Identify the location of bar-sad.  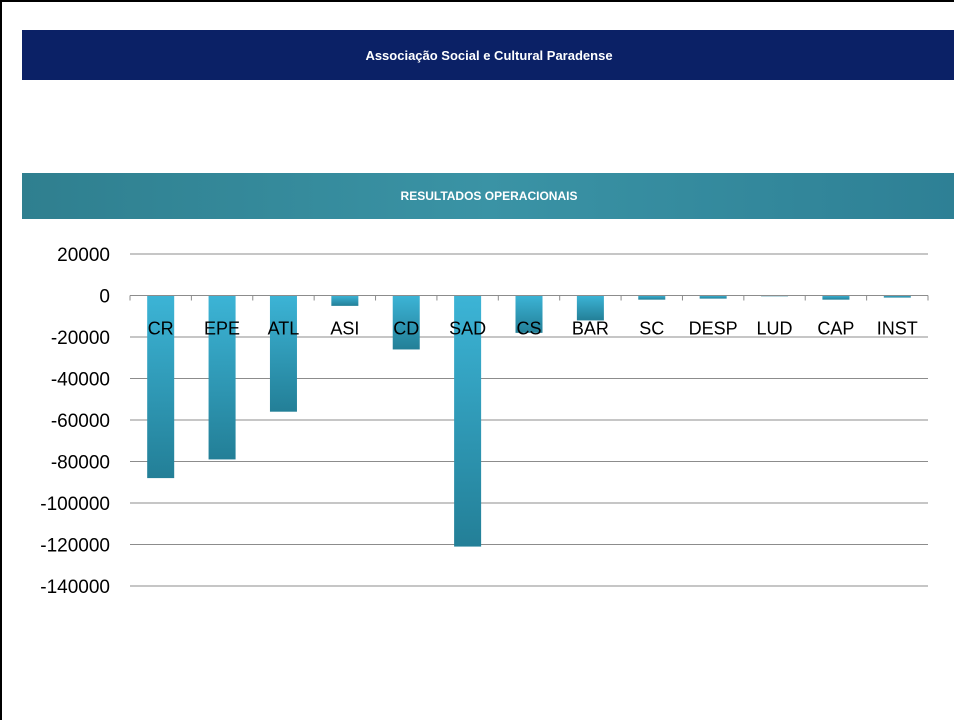
(468, 421).